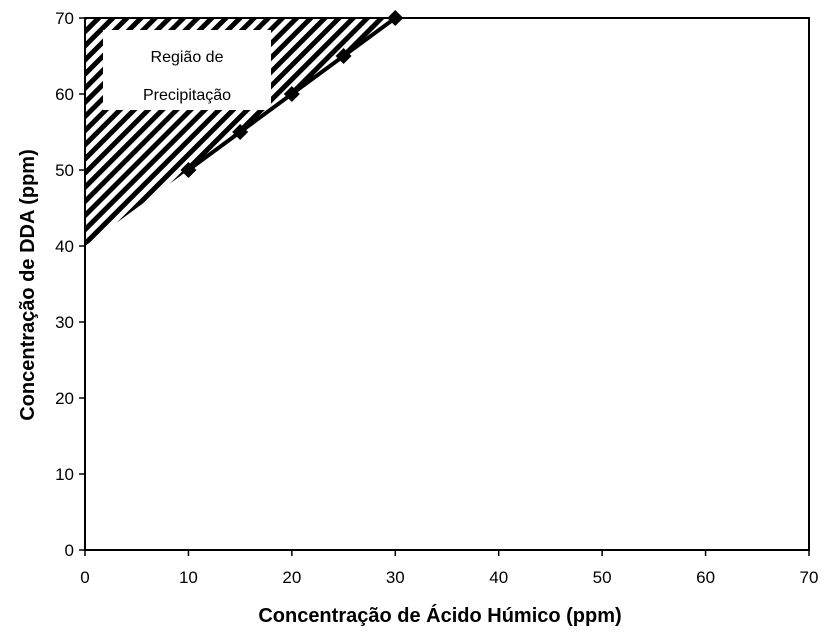 The height and width of the screenshot is (635, 826). I want to click on x-tick-label: 60, so click(705, 577).